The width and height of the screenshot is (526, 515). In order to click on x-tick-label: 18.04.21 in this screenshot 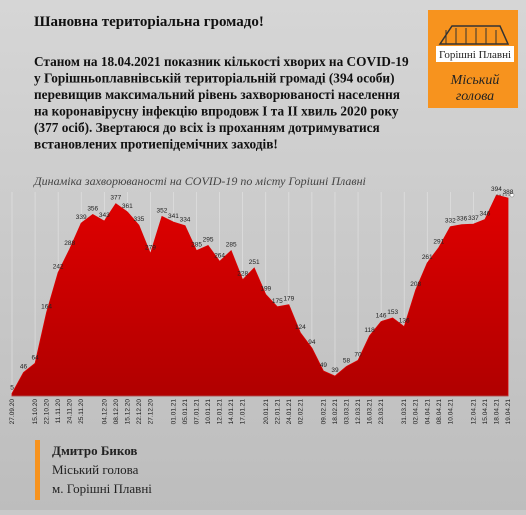, I will do `click(496, 412)`.